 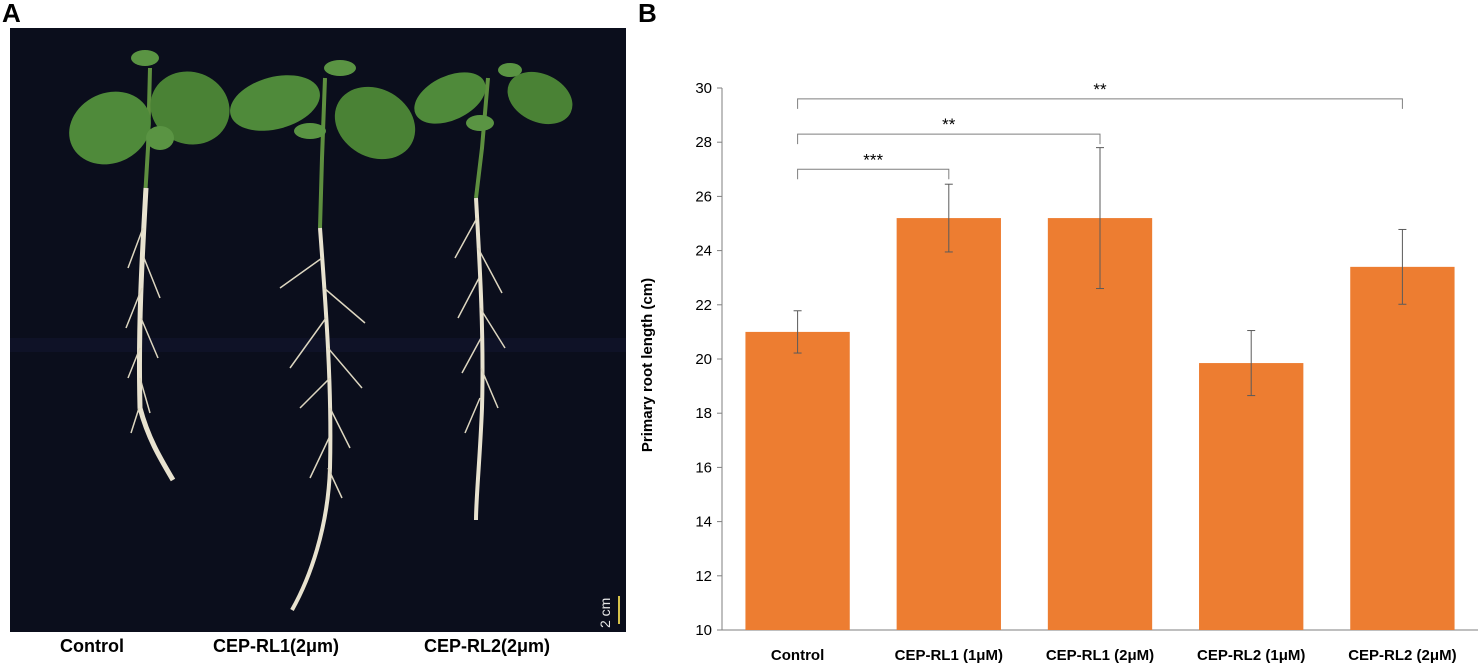 What do you see at coordinates (703, 142) in the screenshot?
I see `y-tick-label: 28` at bounding box center [703, 142].